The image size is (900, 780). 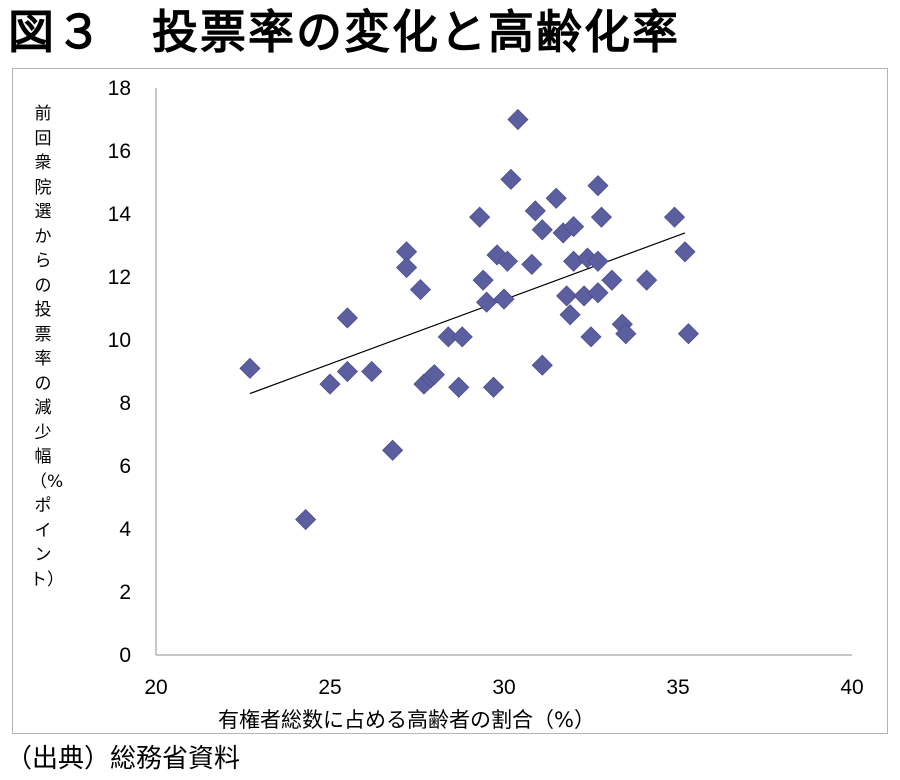 What do you see at coordinates (851, 687) in the screenshot?
I see `x-tick-label: 40` at bounding box center [851, 687].